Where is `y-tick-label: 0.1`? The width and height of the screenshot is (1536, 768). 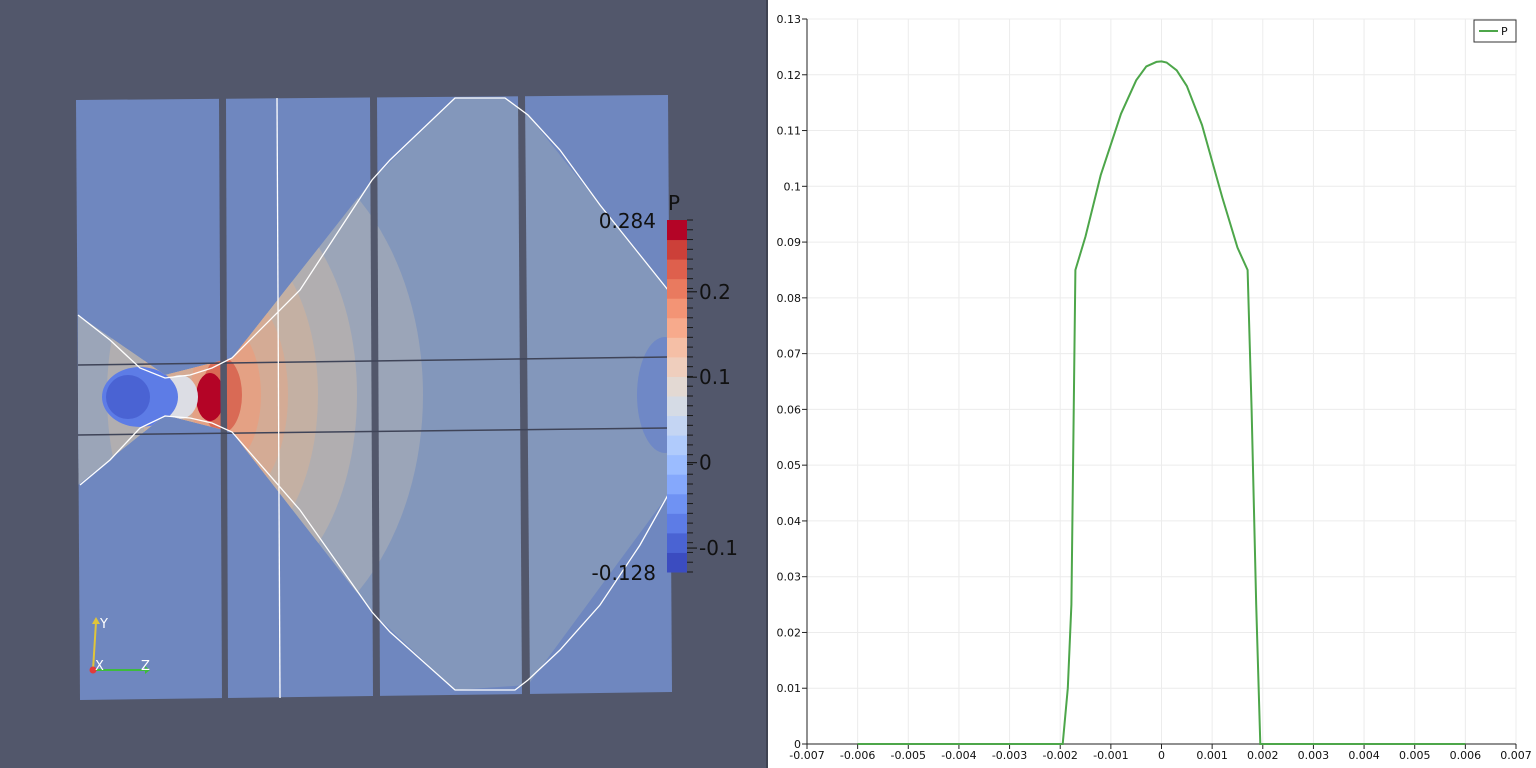 y-tick-label: 0.1 is located at coordinates (793, 186).